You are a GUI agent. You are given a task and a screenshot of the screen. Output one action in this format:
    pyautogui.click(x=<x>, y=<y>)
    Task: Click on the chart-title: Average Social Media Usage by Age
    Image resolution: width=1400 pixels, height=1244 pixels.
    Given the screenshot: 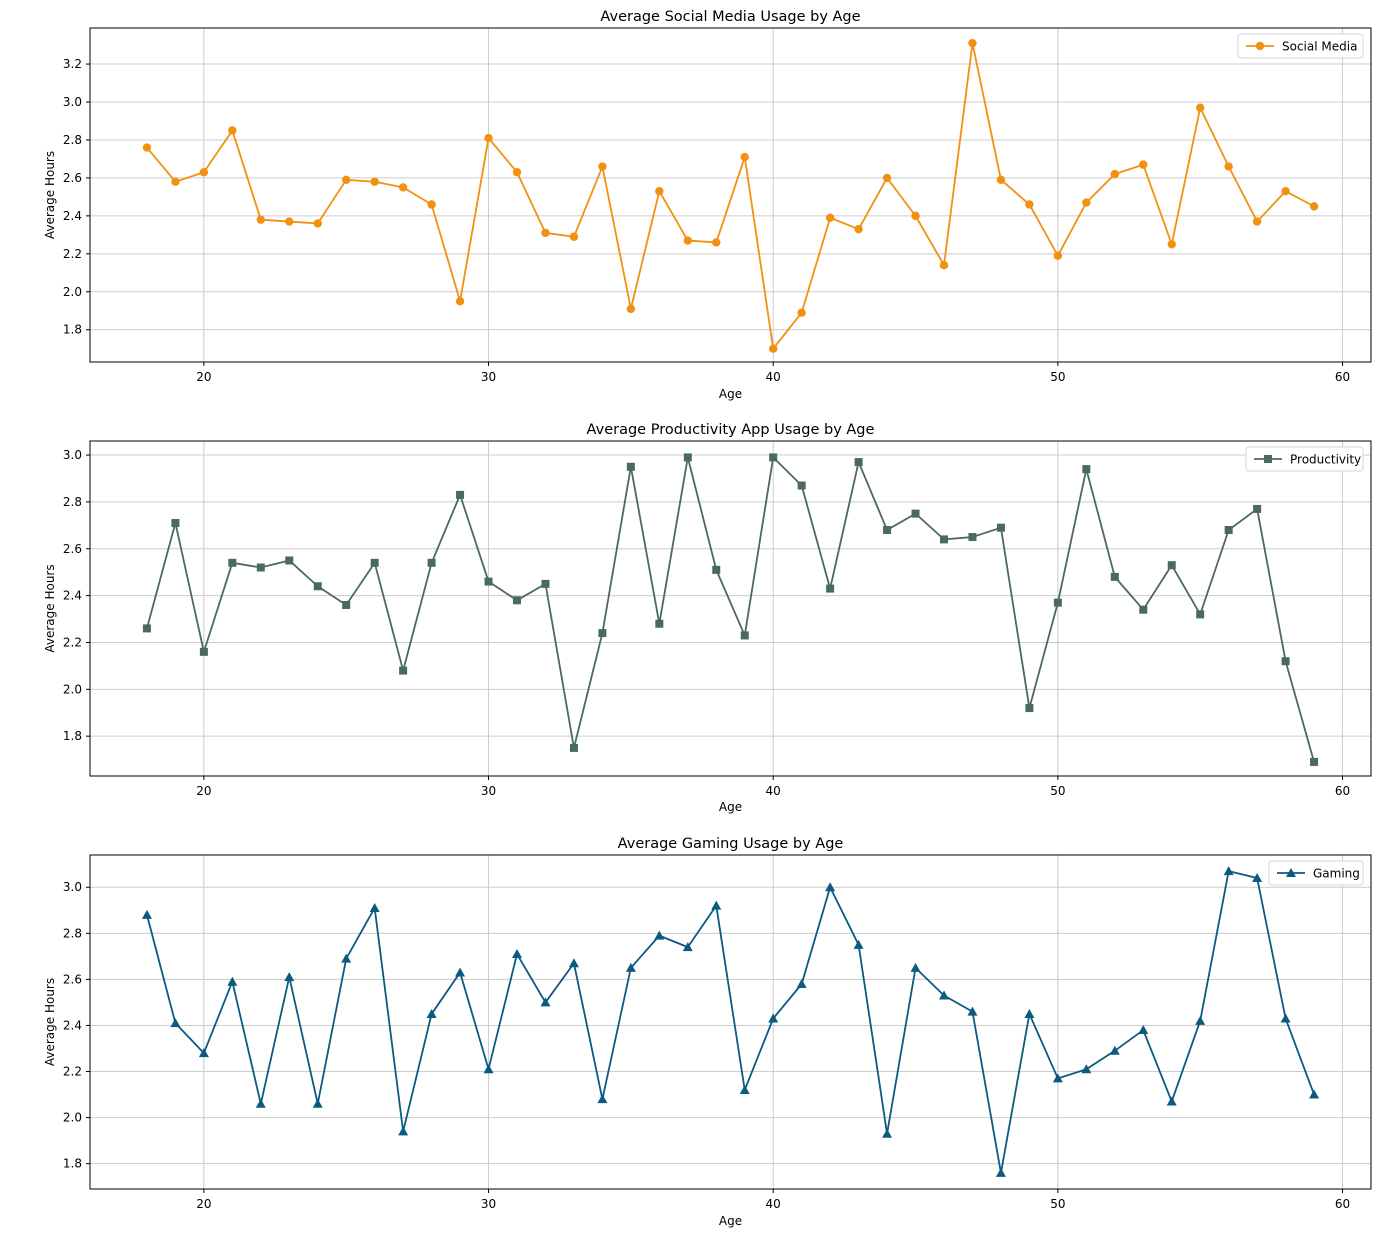 What is the action you would take?
    pyautogui.click(x=730, y=17)
    